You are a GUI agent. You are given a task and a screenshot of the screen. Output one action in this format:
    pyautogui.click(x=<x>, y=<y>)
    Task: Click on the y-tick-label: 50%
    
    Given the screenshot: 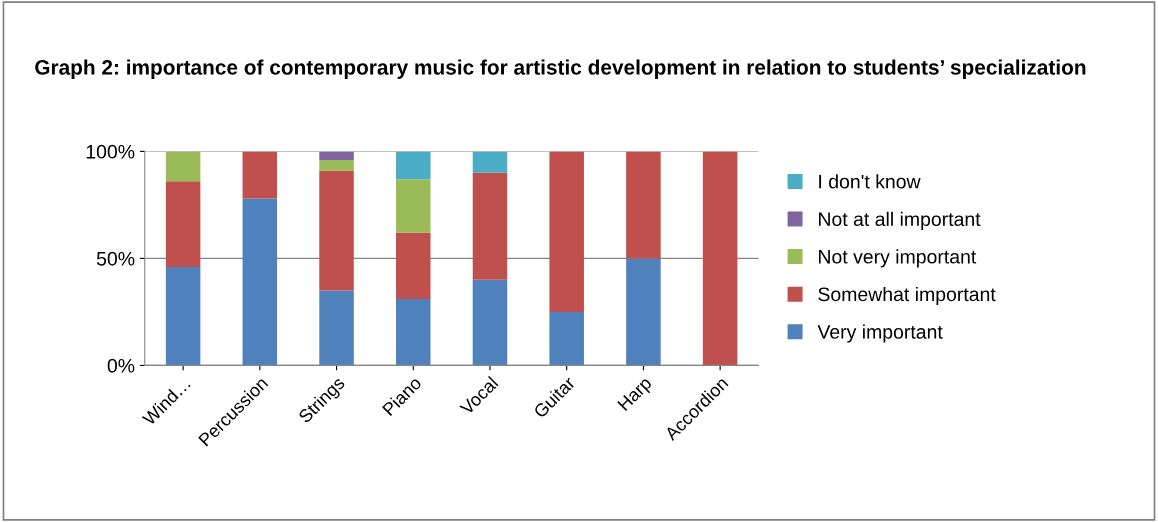 What is the action you would take?
    pyautogui.click(x=115, y=258)
    